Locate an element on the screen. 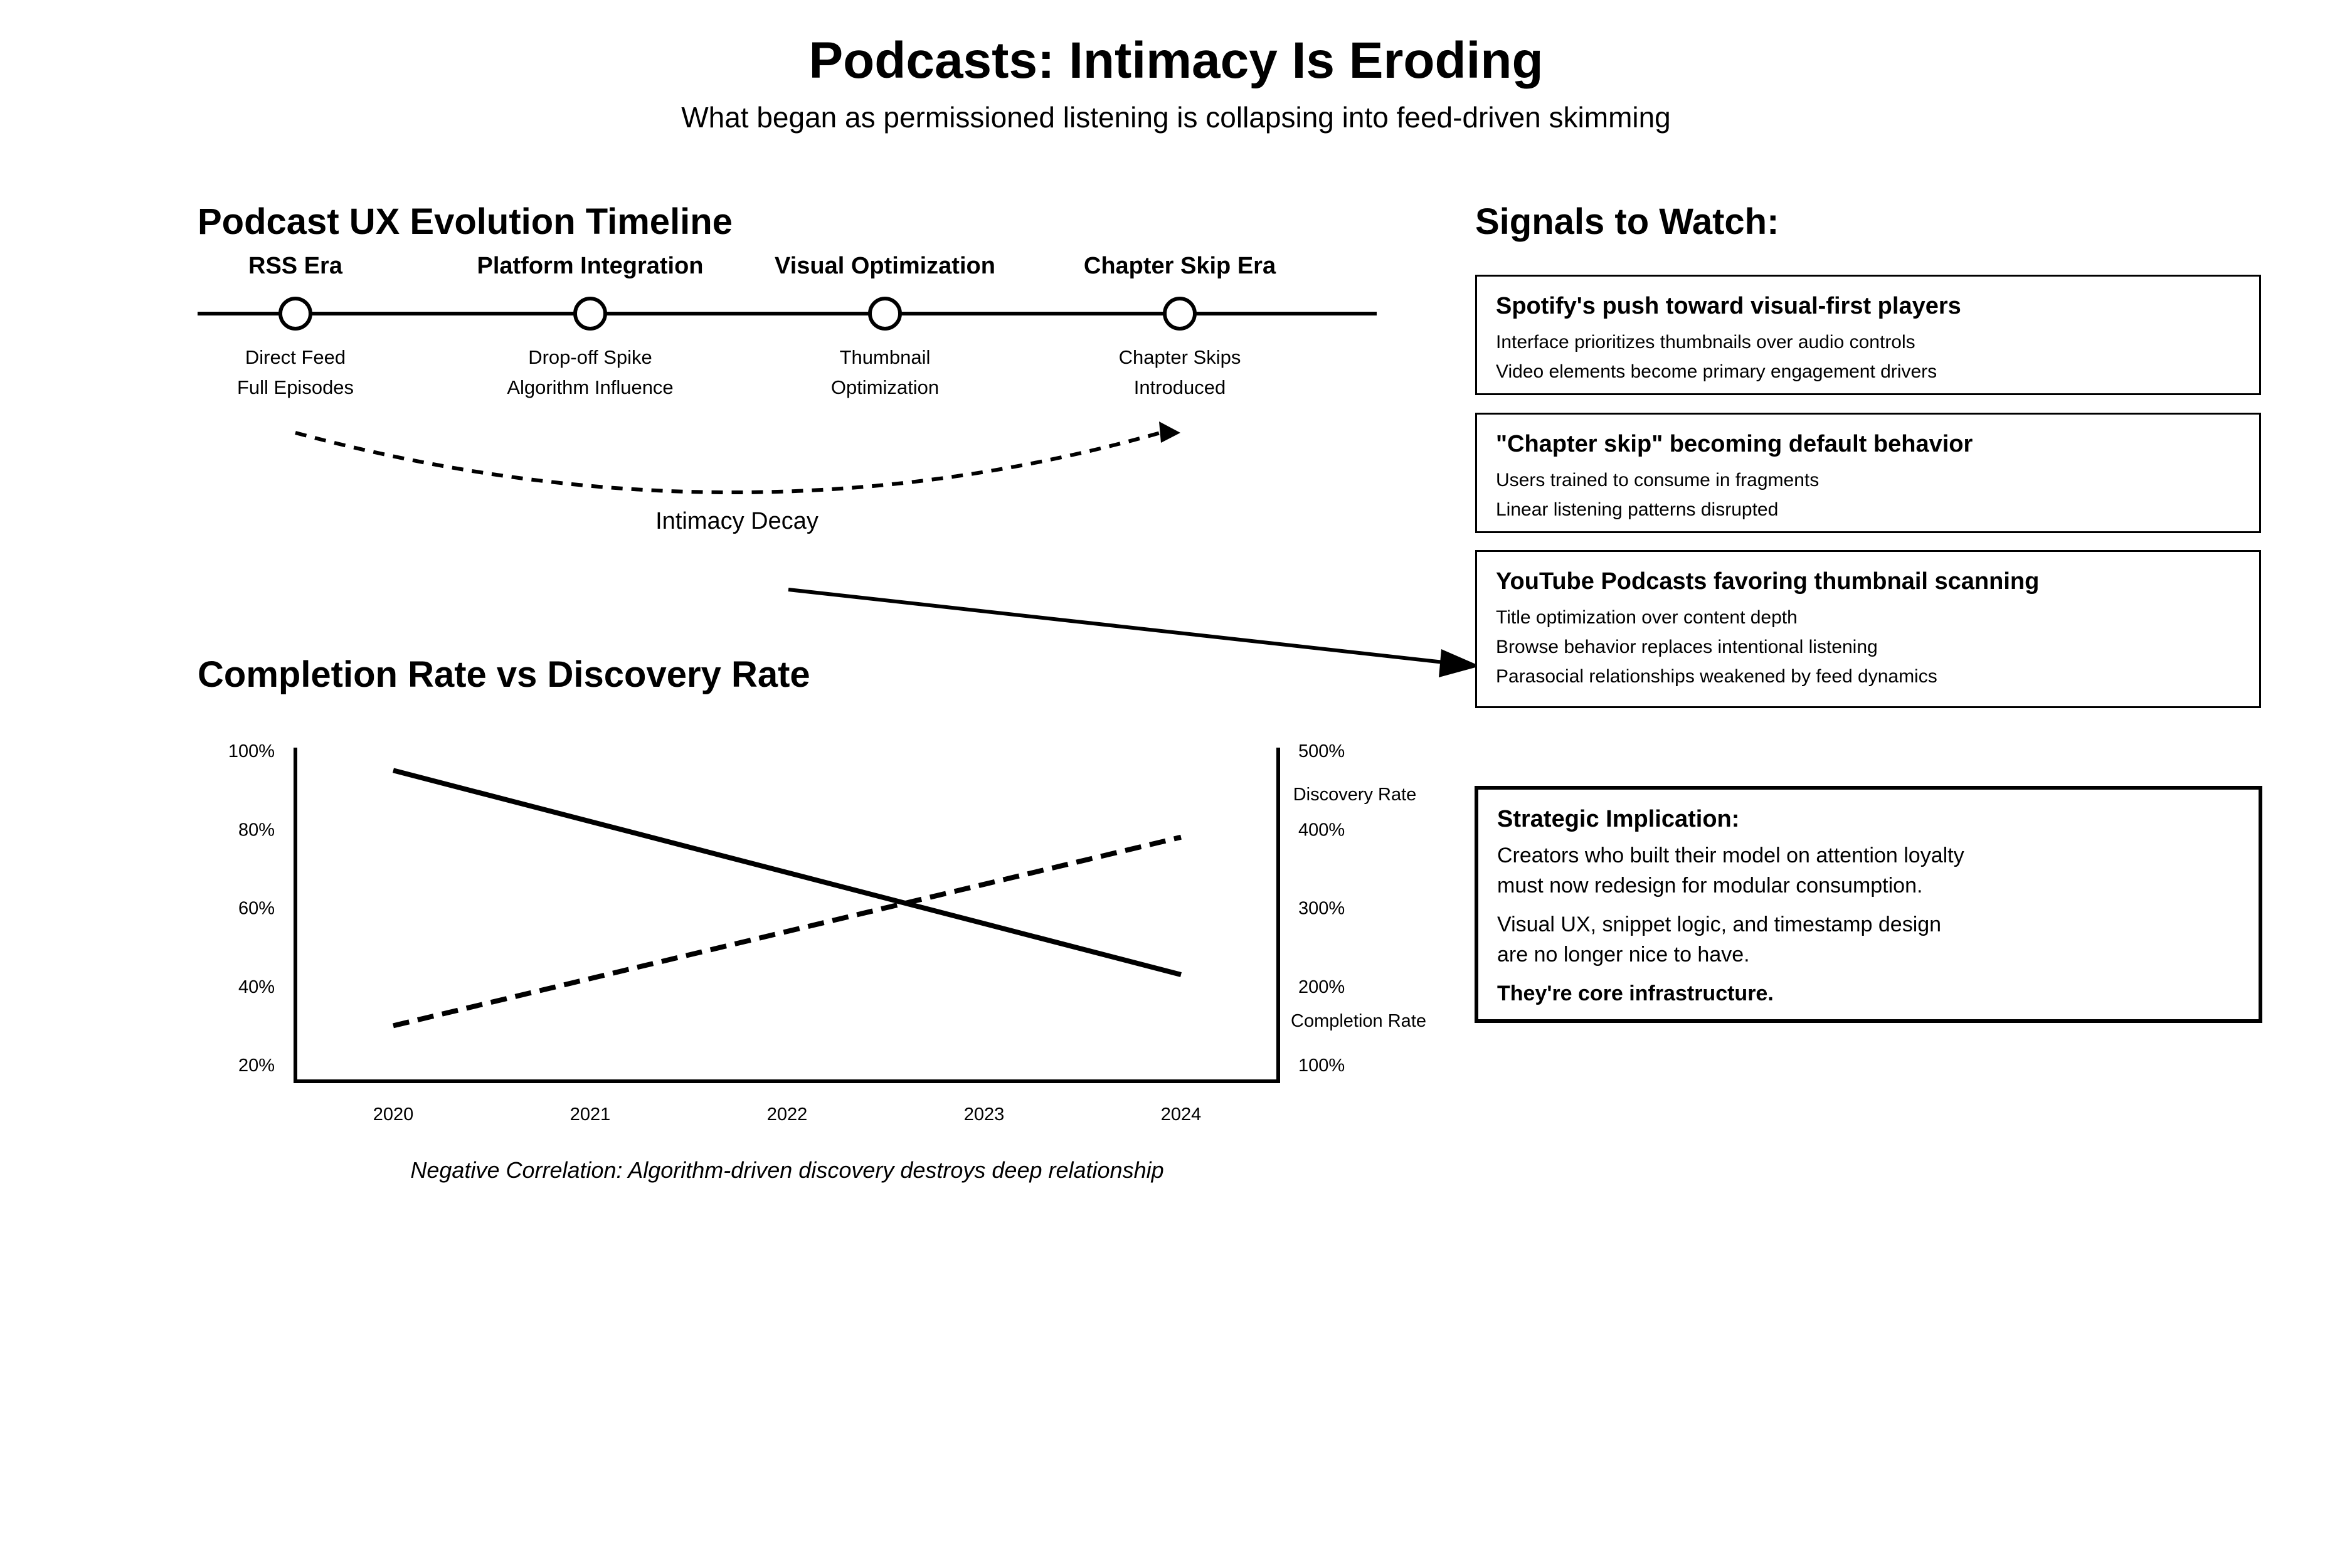 The width and height of the screenshot is (2352, 1568). signal-title: "Chapter skip" becoming default behavior is located at coordinates (1735, 444).